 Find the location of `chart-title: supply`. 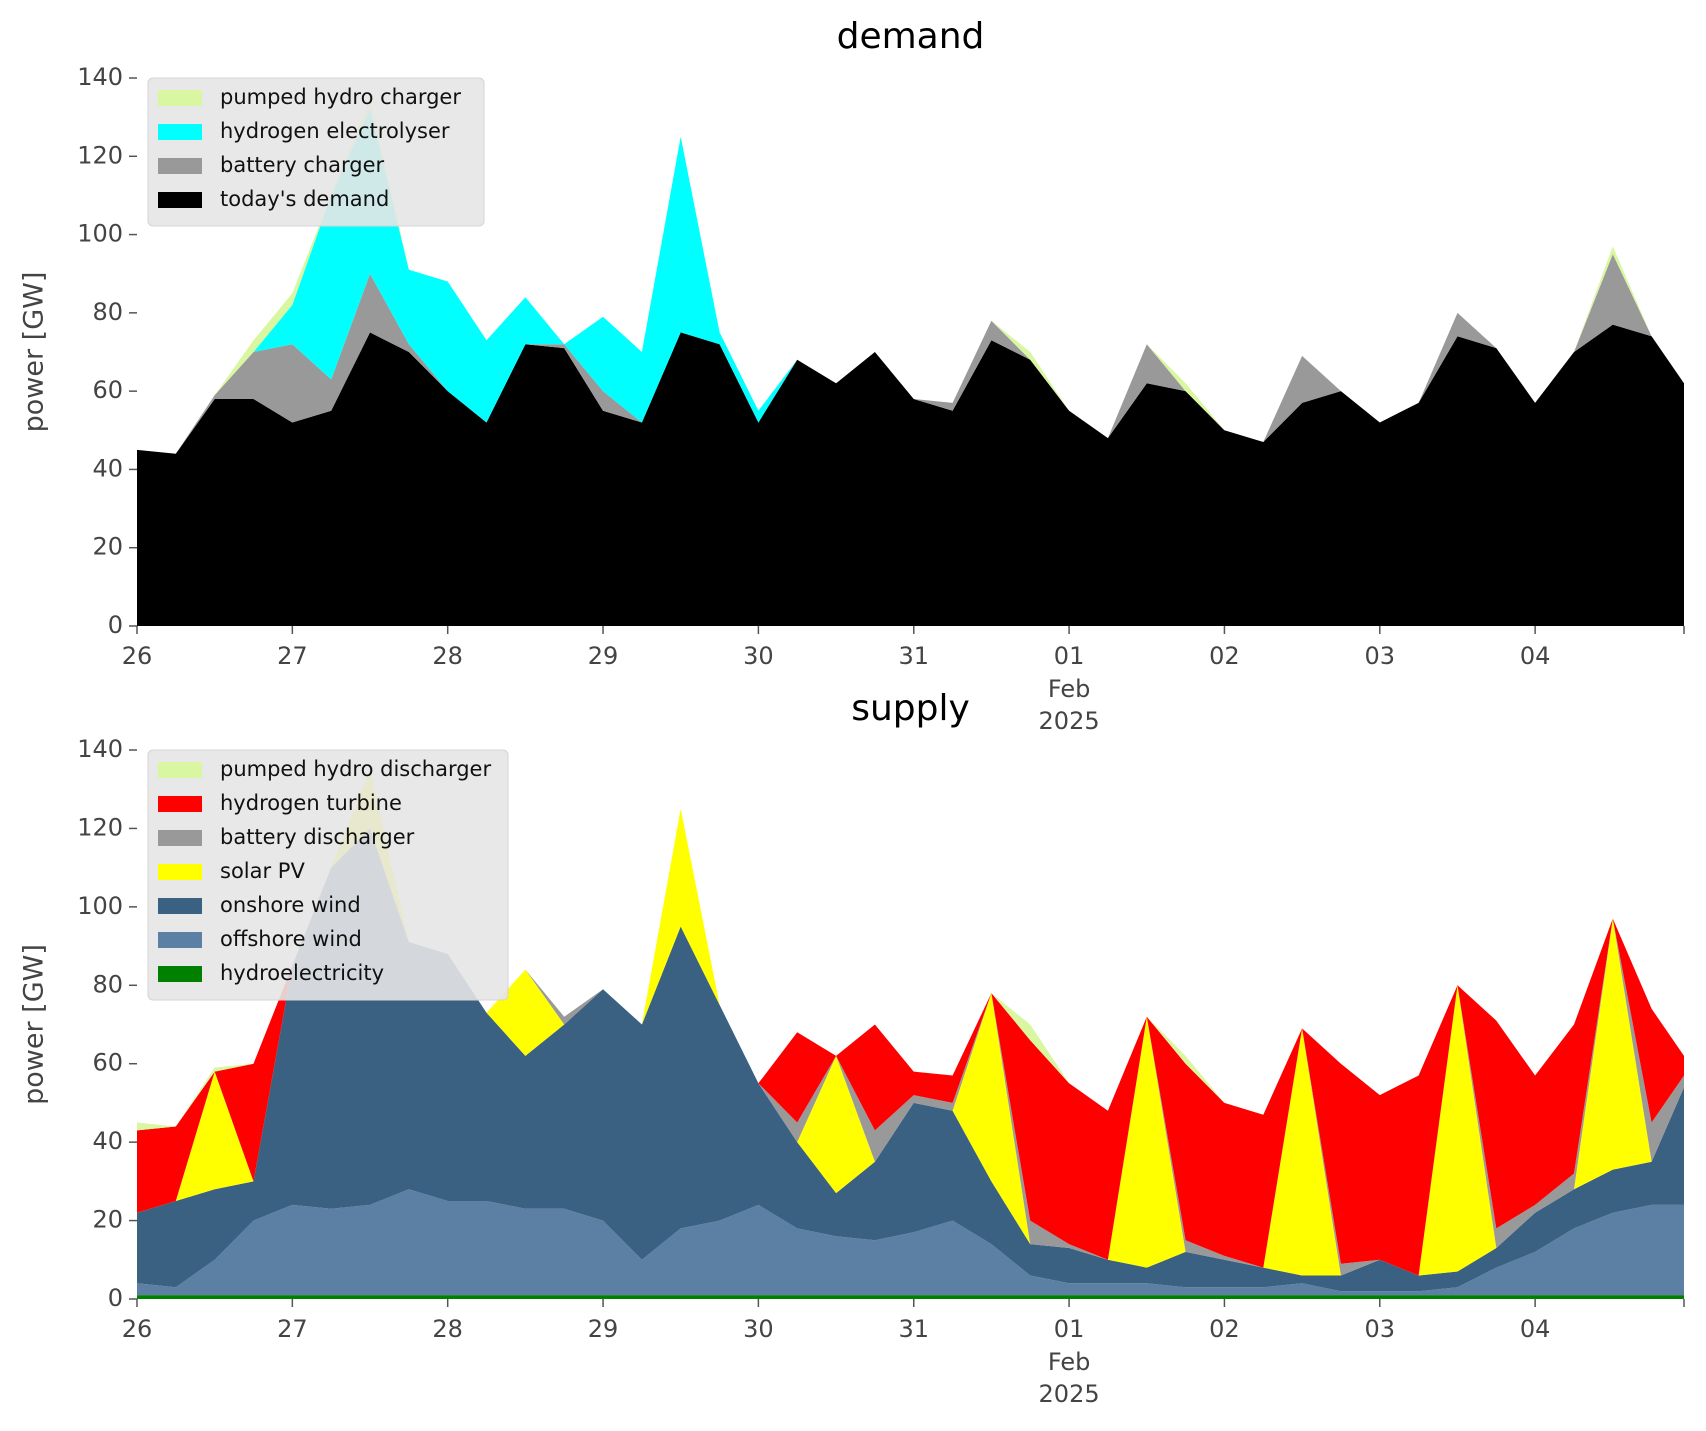

chart-title: supply is located at coordinates (910, 708).